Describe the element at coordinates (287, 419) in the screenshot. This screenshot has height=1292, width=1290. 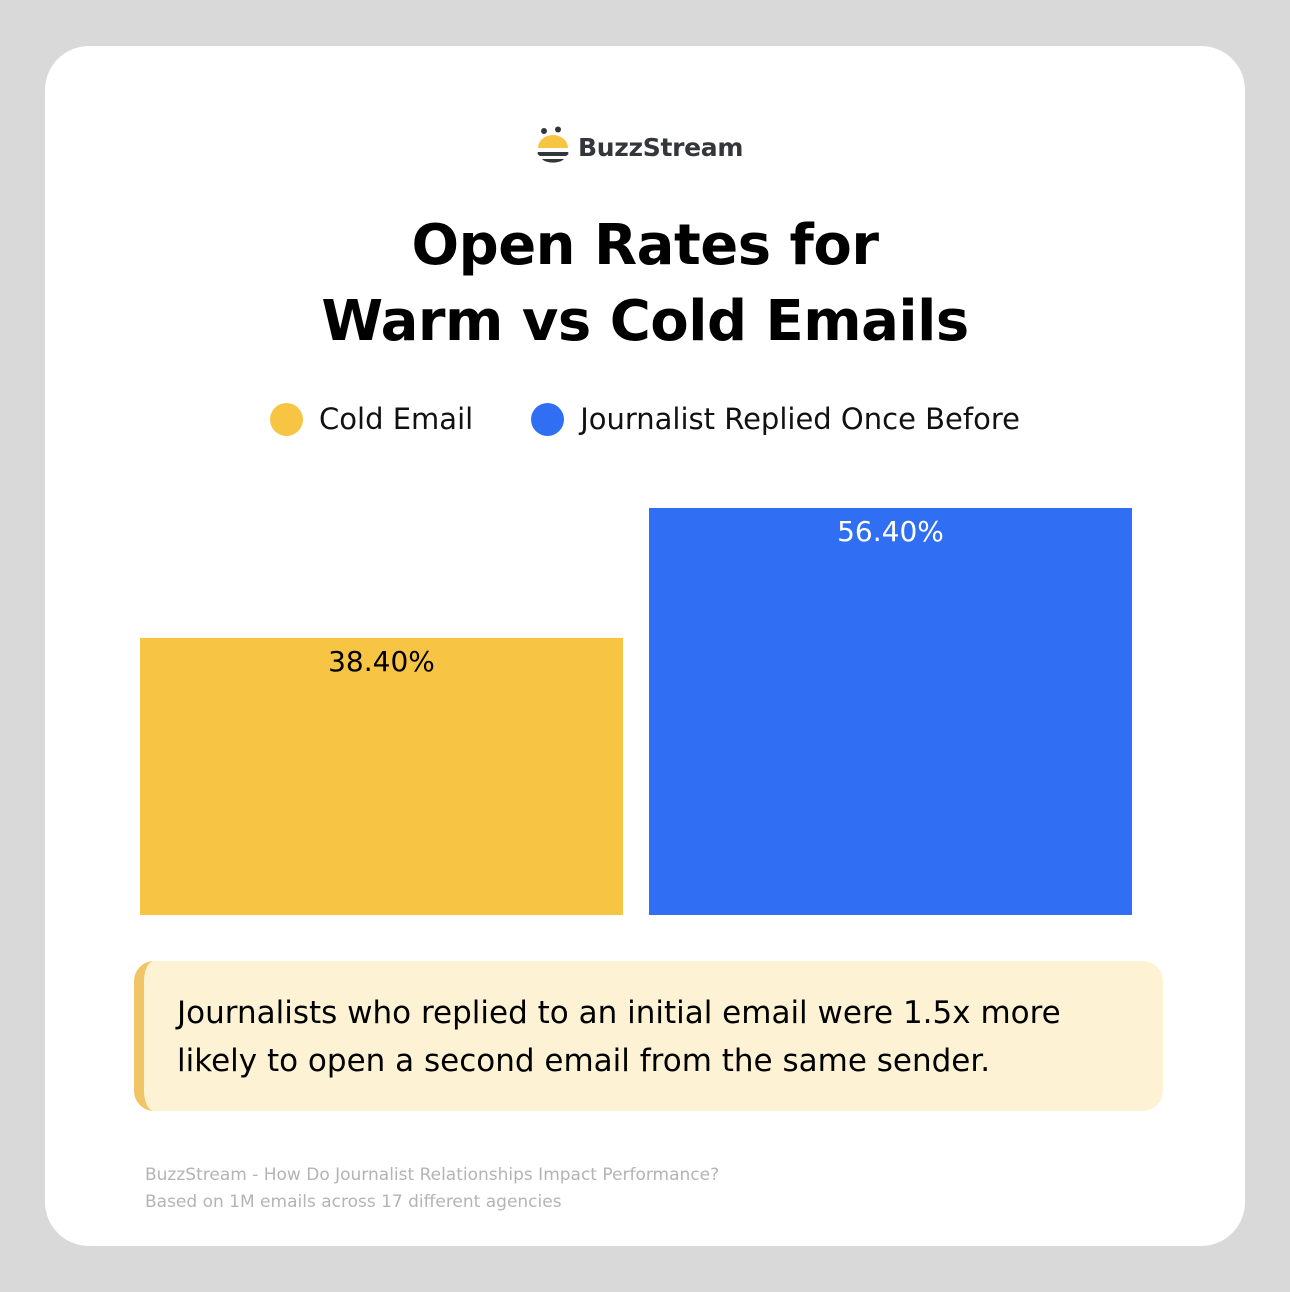
I see `legend-swatch-cold` at that location.